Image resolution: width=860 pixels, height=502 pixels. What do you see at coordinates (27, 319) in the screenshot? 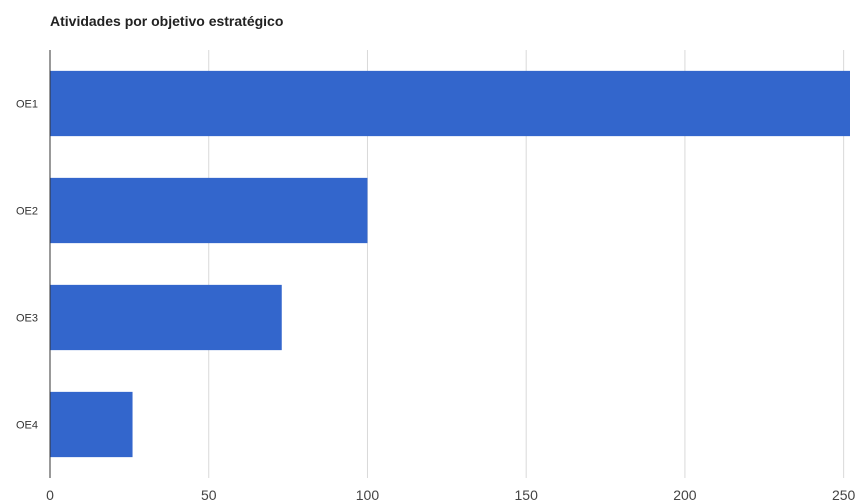
I see `category-label: OE3` at bounding box center [27, 319].